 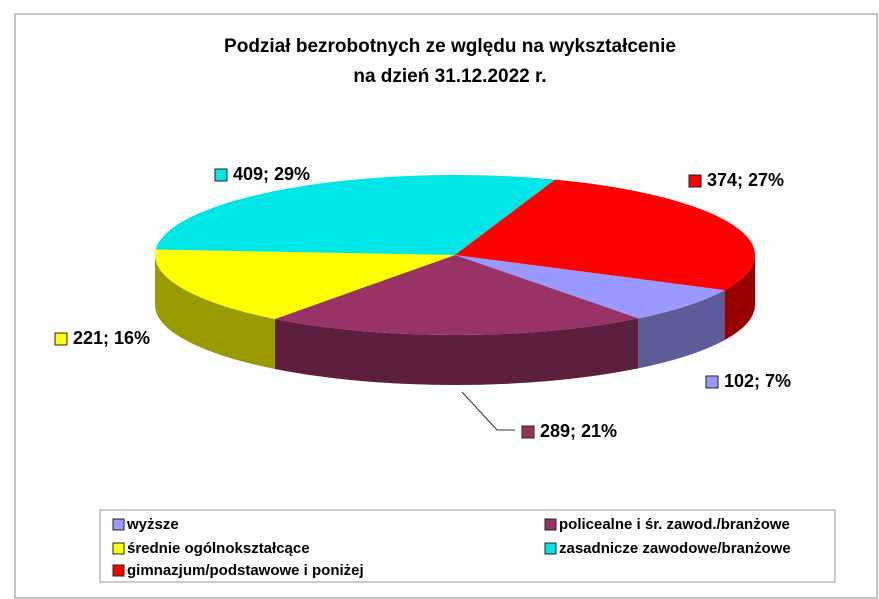 I want to click on legend-box, so click(x=467, y=546).